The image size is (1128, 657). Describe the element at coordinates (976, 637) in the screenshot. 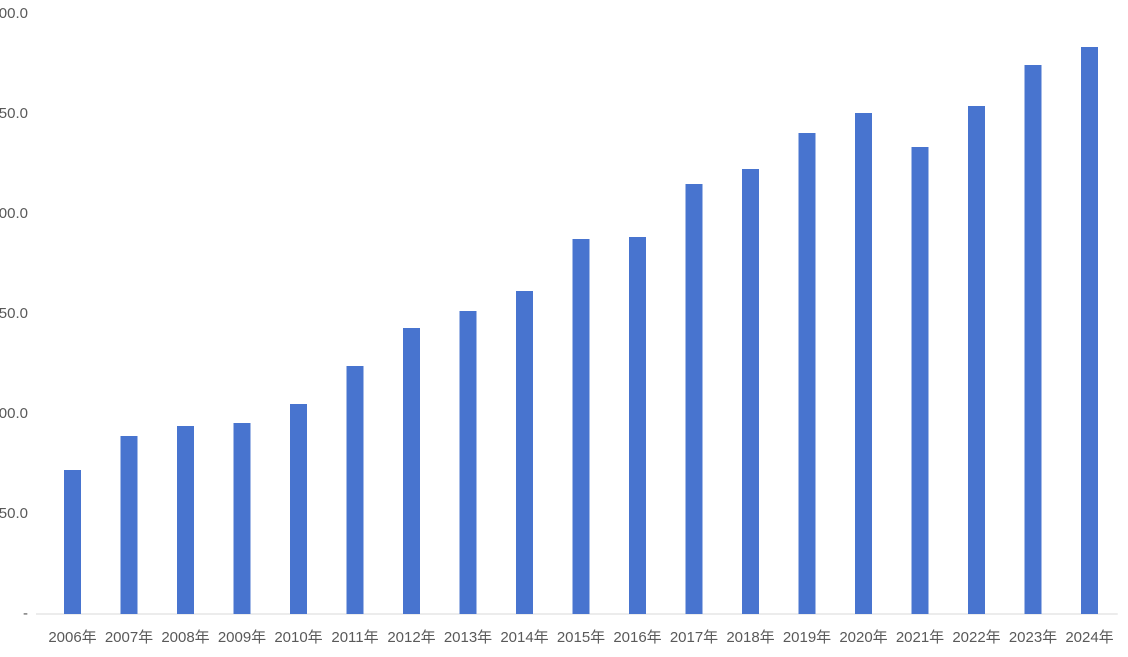

I see `x-tick-label: 2022年` at that location.